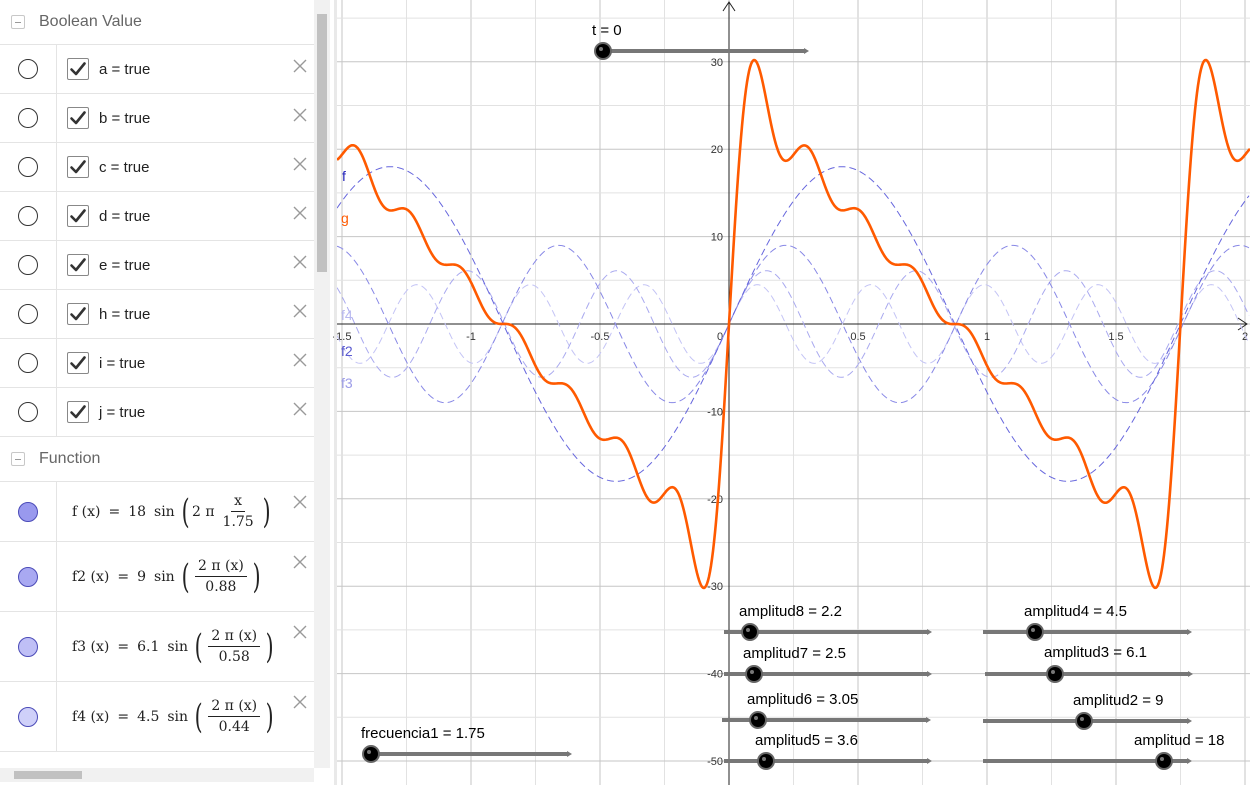 The height and width of the screenshot is (785, 1250). I want to click on curve-f4, so click(793, 324).